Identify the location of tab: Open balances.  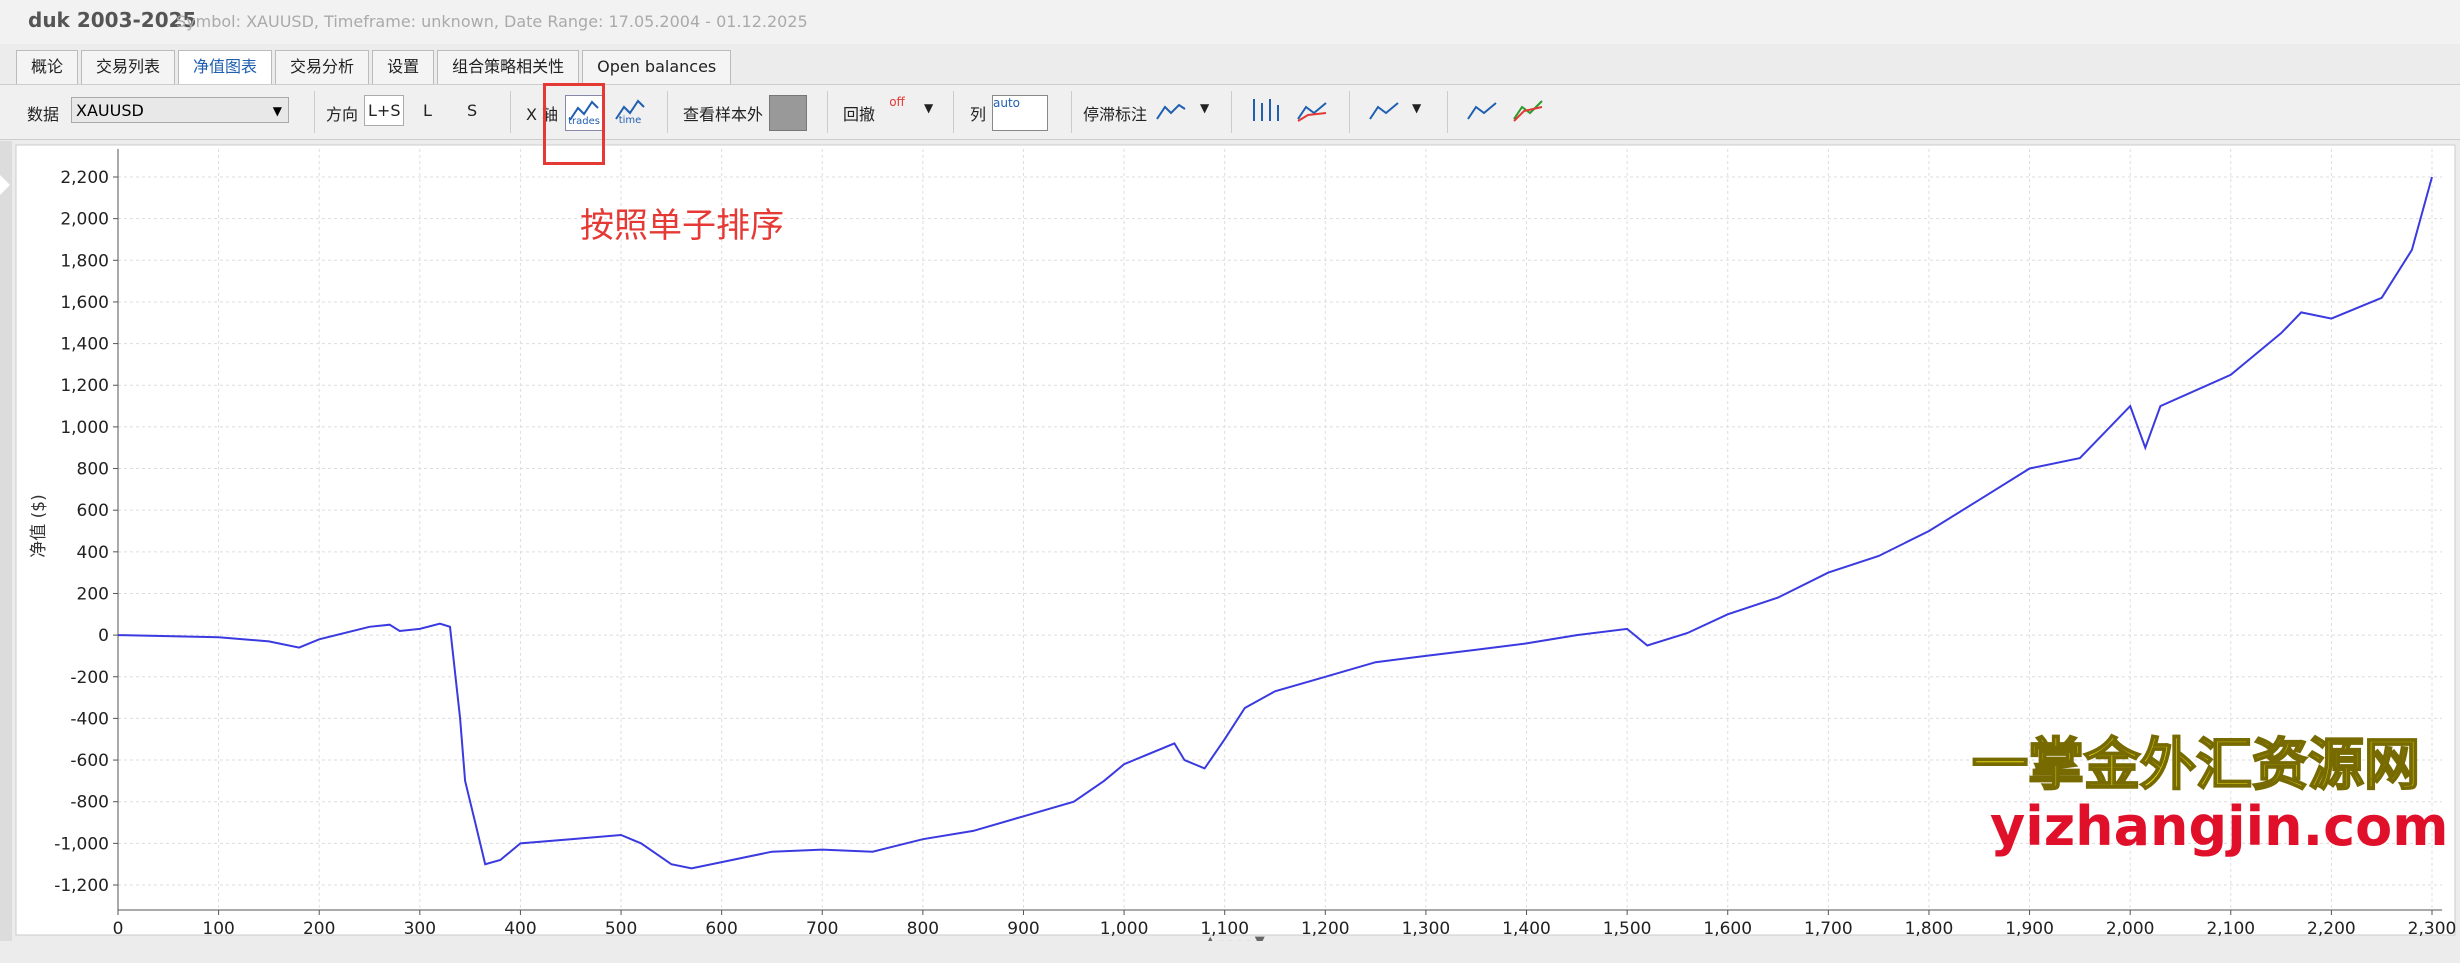
(657, 67).